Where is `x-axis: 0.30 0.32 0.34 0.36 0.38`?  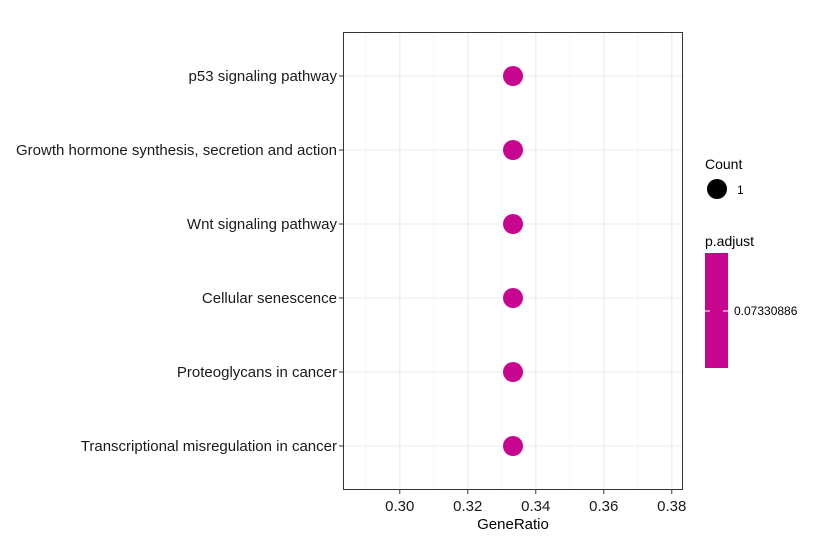
x-axis: 0.30 0.32 0.34 0.36 0.38 is located at coordinates (535, 502).